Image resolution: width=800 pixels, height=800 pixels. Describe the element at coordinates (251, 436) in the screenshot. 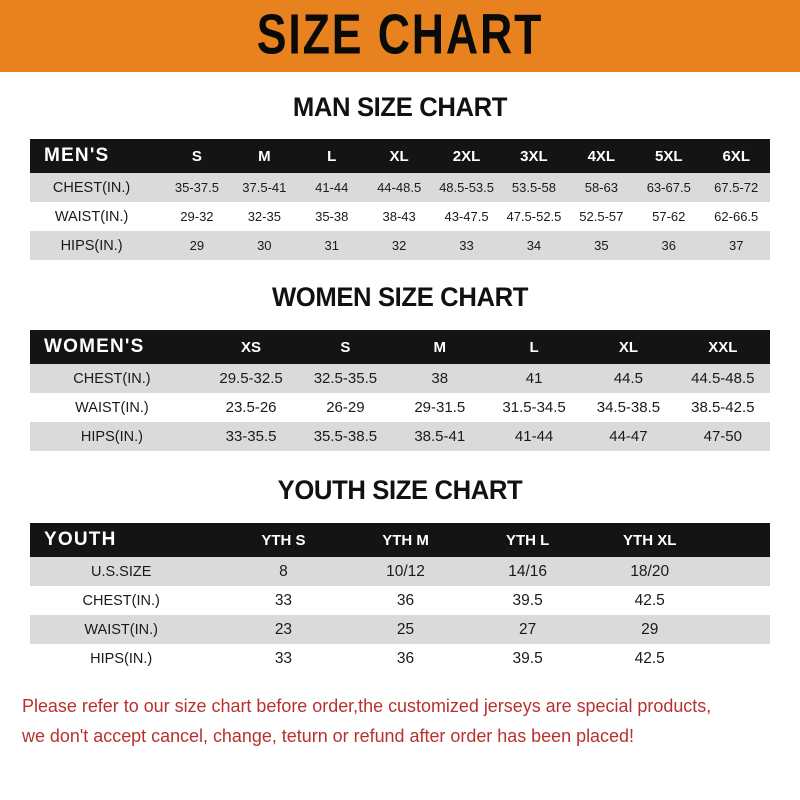

I see `table-cell: 33-35.5` at that location.